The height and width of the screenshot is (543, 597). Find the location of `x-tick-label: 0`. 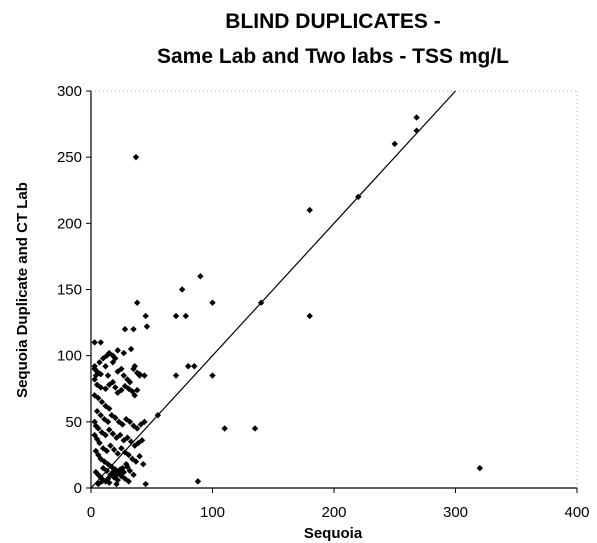

x-tick-label: 0 is located at coordinates (91, 512).